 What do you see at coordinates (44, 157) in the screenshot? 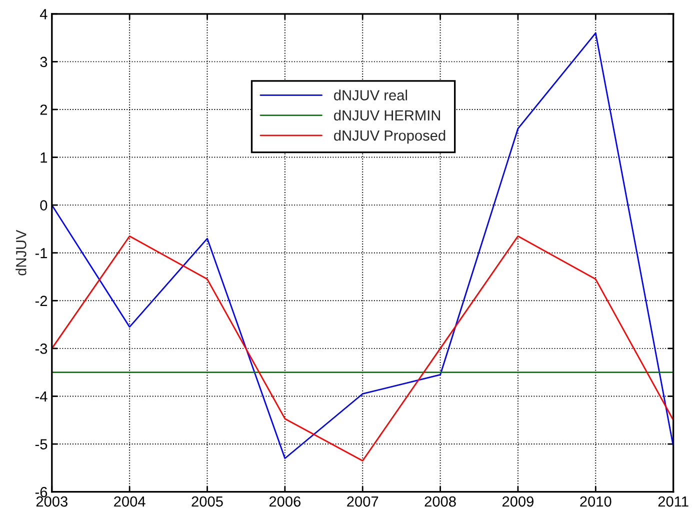
I see `y-tick-label: 1` at bounding box center [44, 157].